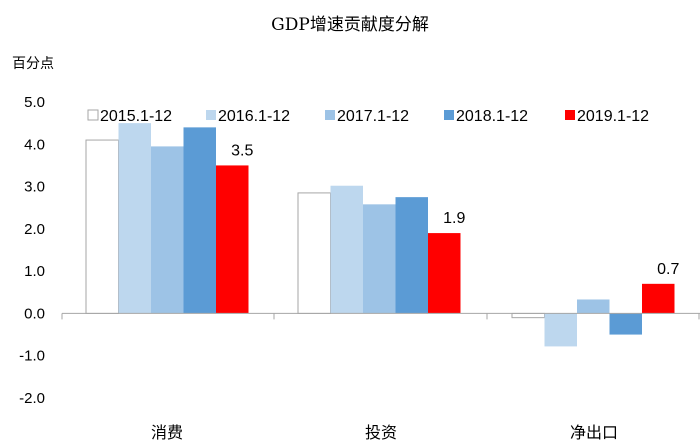  I want to click on y-axis-ticks: 5.0 4.0 3.0 2.0 1.0 0.0 -1.0 -2.0, so click(32, 250).